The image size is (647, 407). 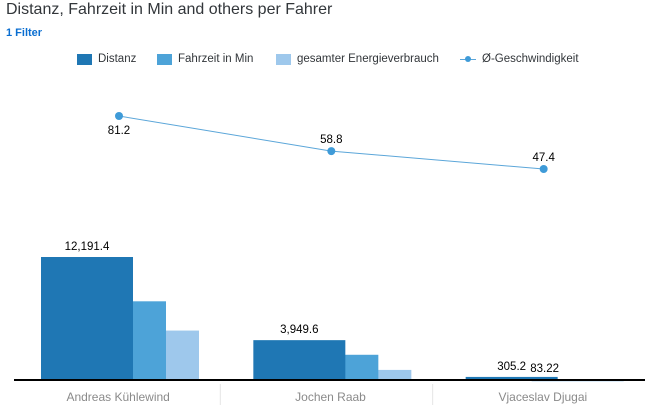 What do you see at coordinates (511, 378) in the screenshot?
I see `bar-s0-c2` at bounding box center [511, 378].